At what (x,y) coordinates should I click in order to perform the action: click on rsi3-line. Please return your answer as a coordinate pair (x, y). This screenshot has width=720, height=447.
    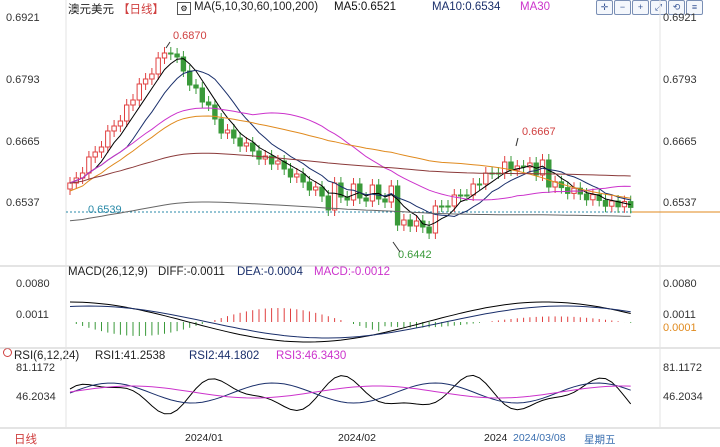
    Looking at the image, I should click on (350, 392).